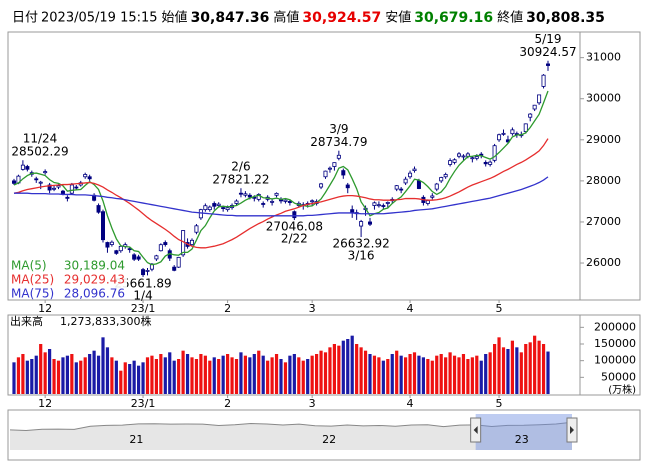 This screenshot has width=653, height=470. I want to click on annotation-date: 1/4, so click(142, 295).